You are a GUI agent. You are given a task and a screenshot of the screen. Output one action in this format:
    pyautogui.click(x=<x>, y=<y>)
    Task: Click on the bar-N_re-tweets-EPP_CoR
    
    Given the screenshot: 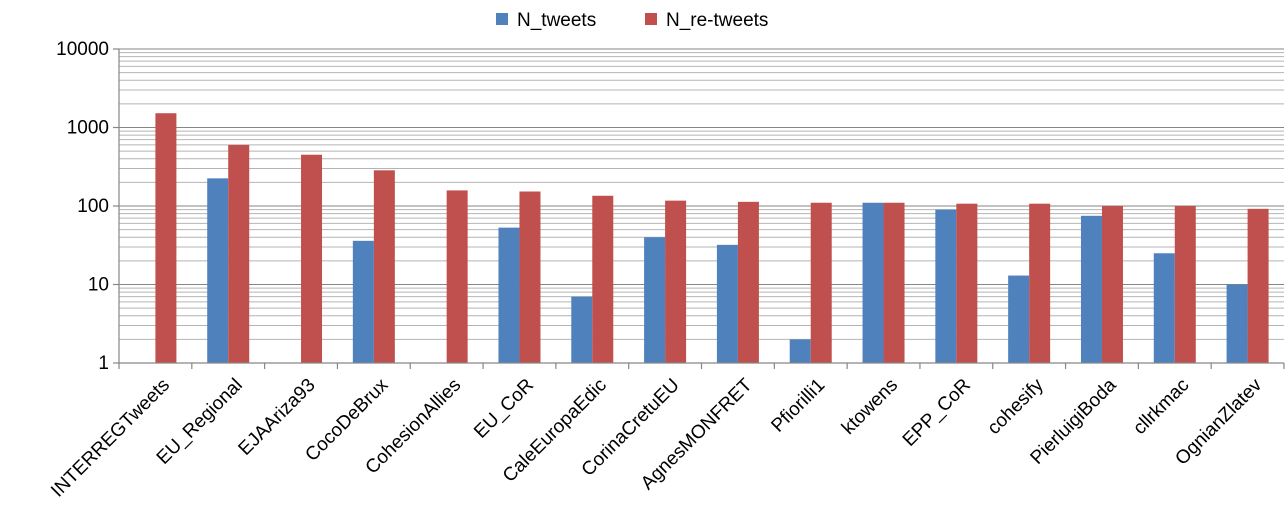 What is the action you would take?
    pyautogui.click(x=967, y=283)
    